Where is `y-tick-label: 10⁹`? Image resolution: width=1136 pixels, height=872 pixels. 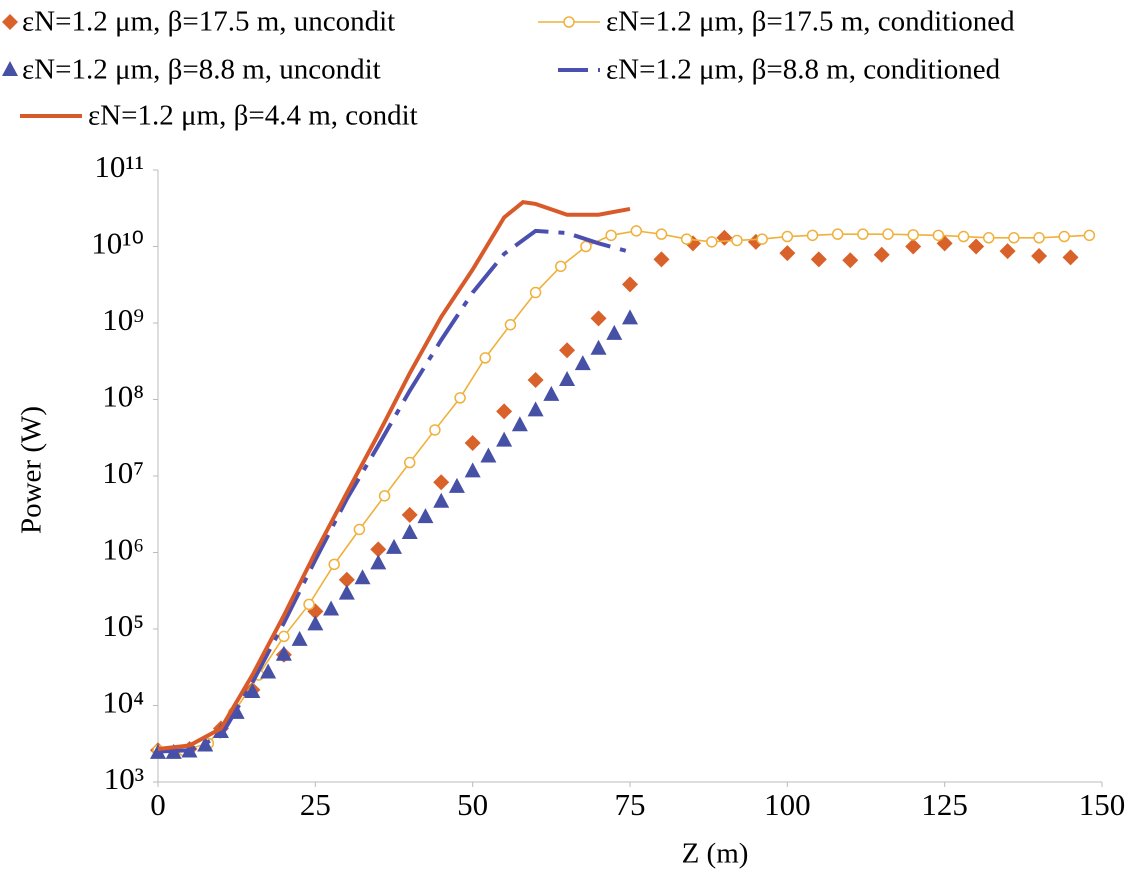 y-tick-label: 10⁹ is located at coordinates (123, 319).